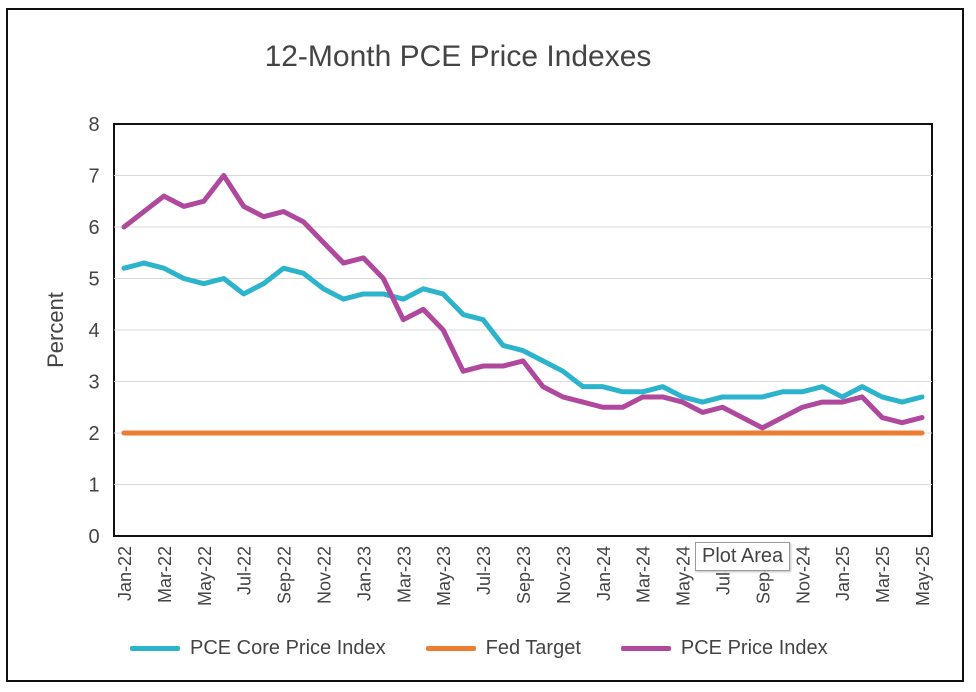 Image resolution: width=976 pixels, height=692 pixels. What do you see at coordinates (288, 647) in the screenshot?
I see `legend-label-core: PCE Core Price Index` at bounding box center [288, 647].